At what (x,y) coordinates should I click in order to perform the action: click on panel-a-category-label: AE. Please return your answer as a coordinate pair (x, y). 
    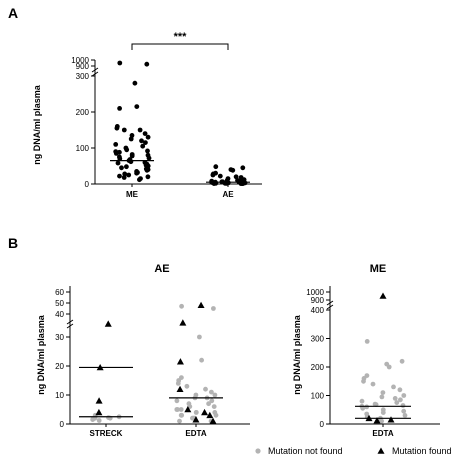
    Looking at the image, I should click on (228, 194).